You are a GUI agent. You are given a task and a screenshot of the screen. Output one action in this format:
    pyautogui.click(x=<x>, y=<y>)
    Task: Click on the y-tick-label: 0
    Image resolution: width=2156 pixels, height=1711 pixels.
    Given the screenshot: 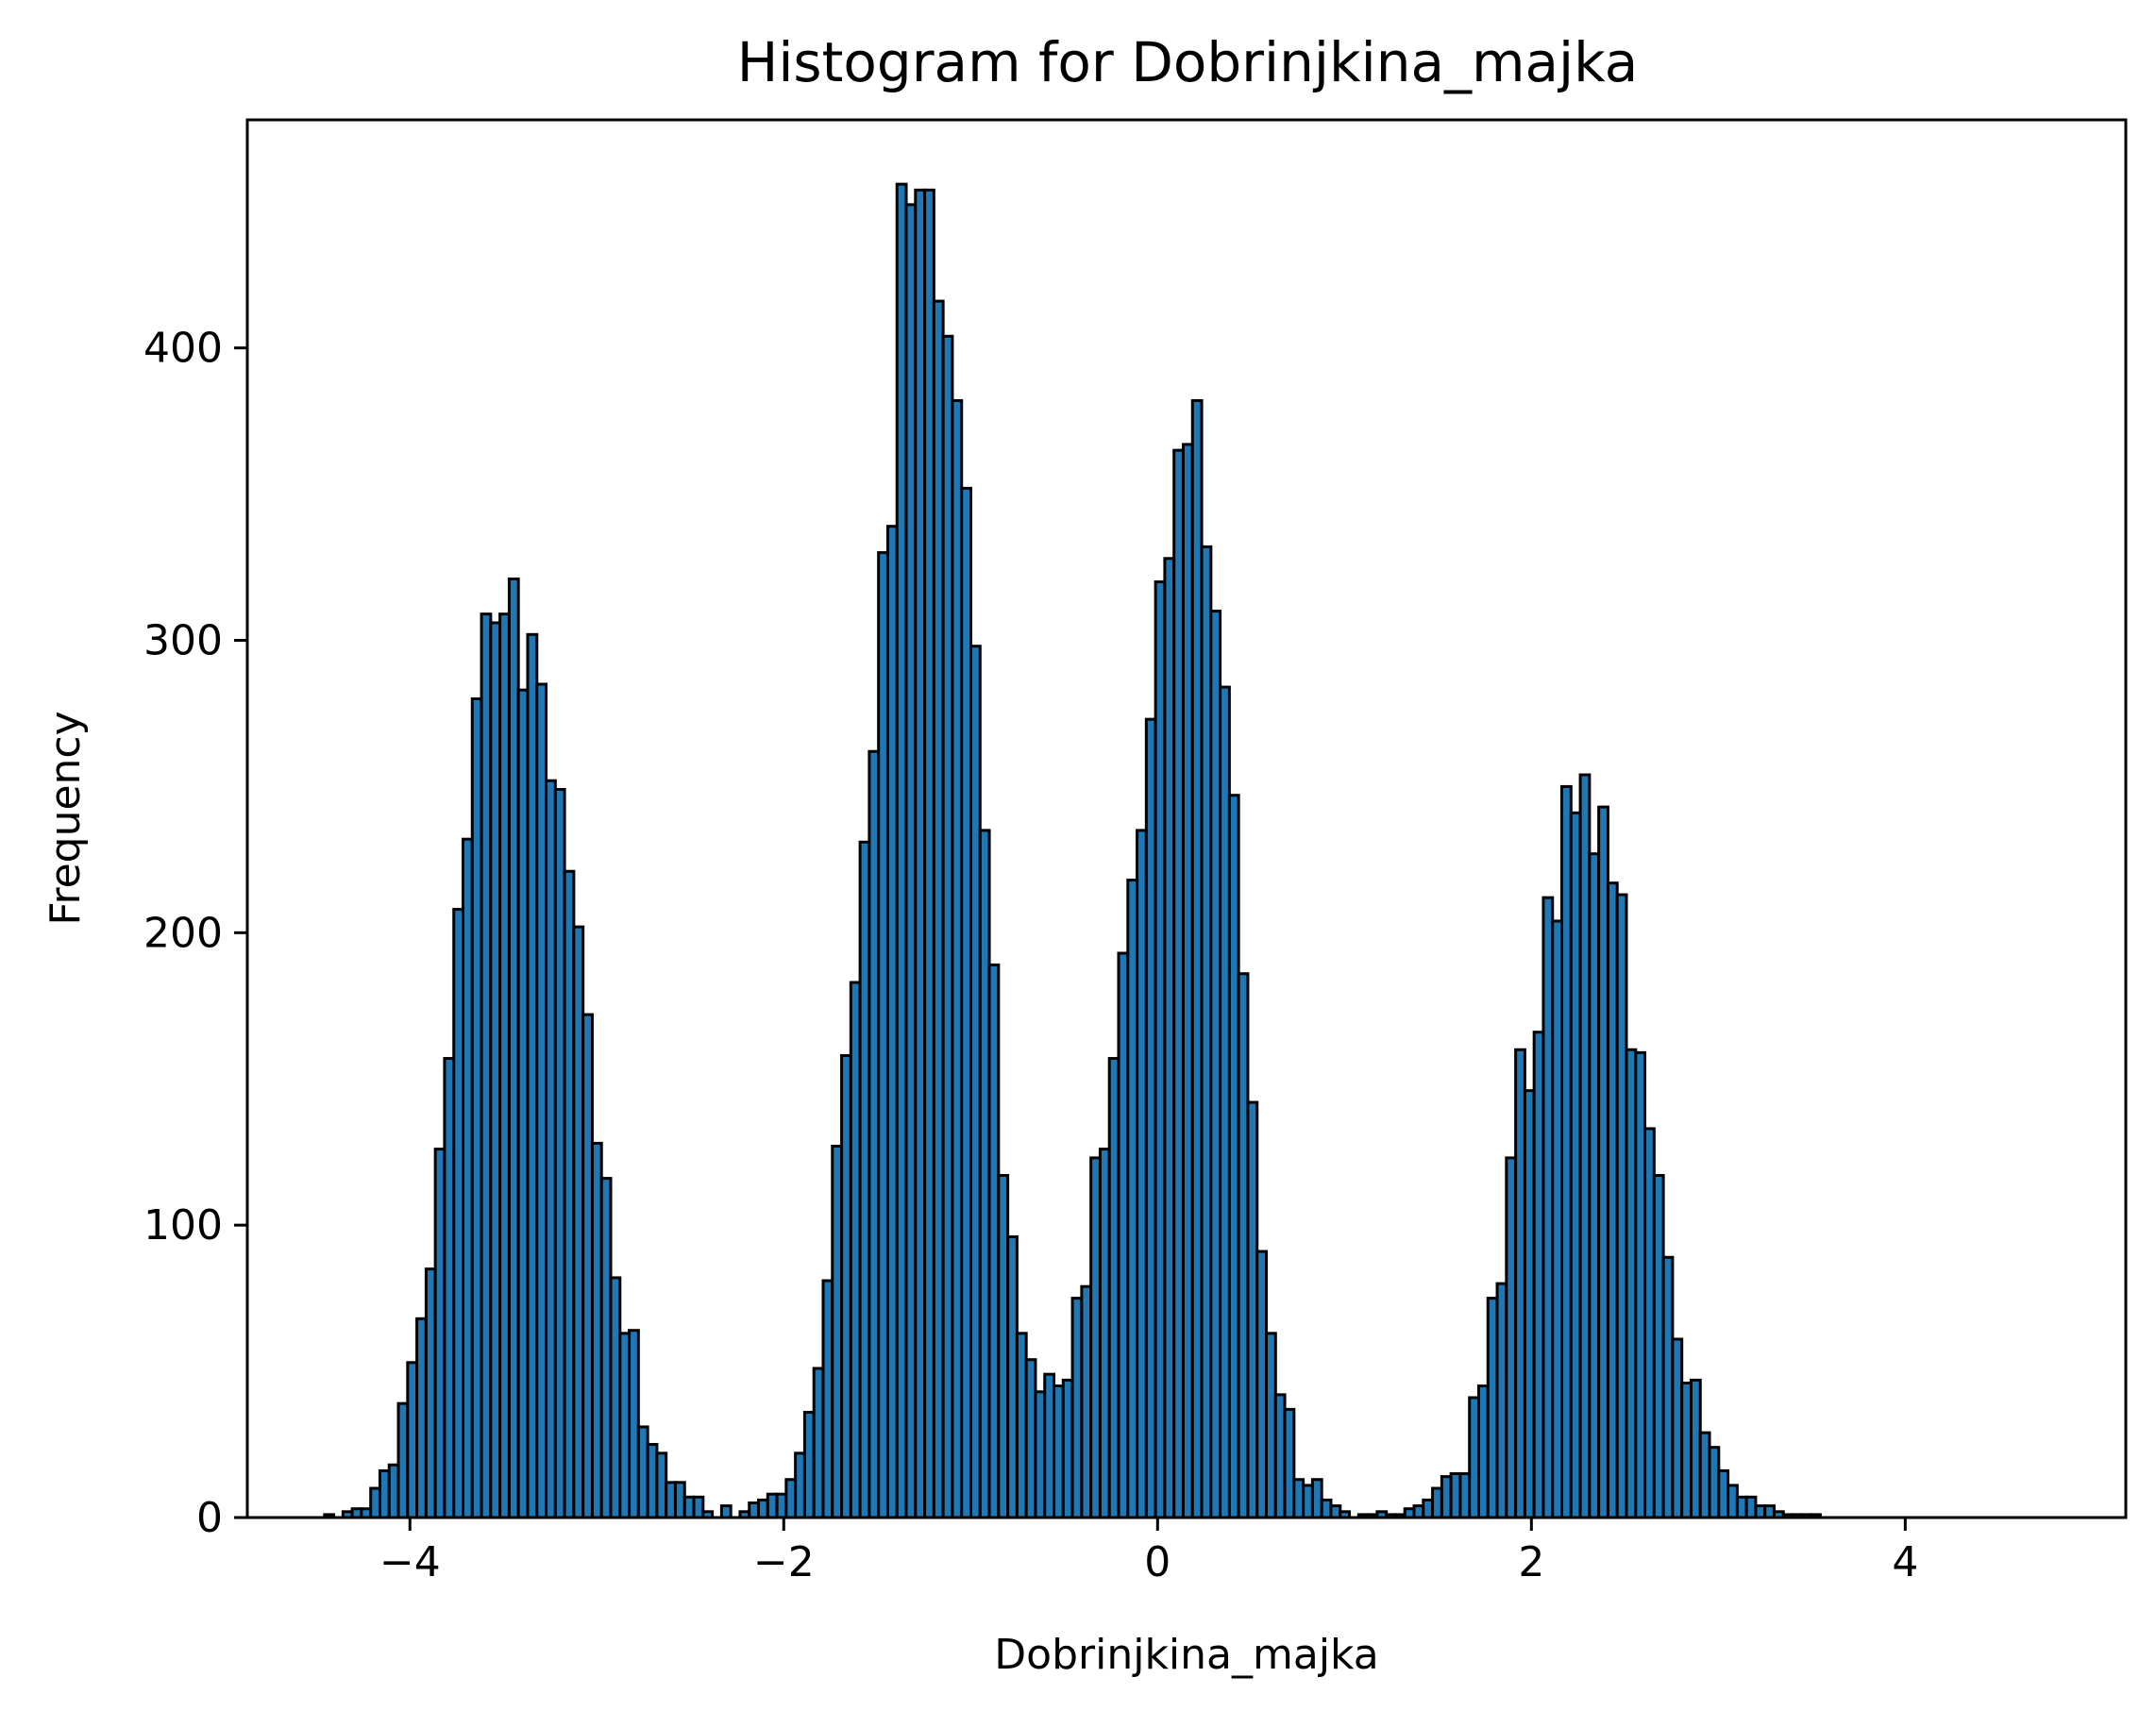 What is the action you would take?
    pyautogui.click(x=209, y=1518)
    